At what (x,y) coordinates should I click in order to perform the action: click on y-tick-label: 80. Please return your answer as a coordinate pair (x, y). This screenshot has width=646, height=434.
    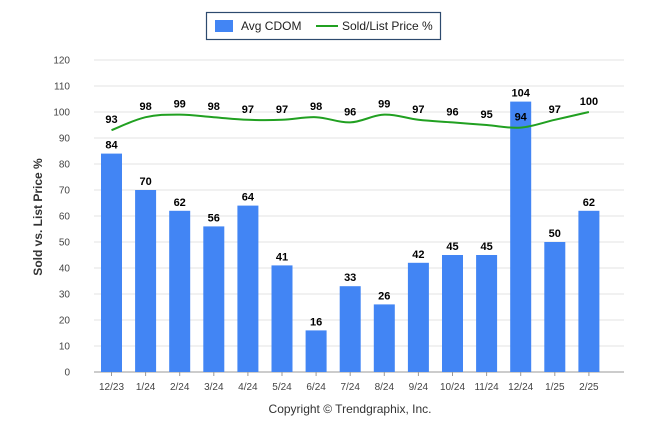
    Looking at the image, I should click on (65, 165).